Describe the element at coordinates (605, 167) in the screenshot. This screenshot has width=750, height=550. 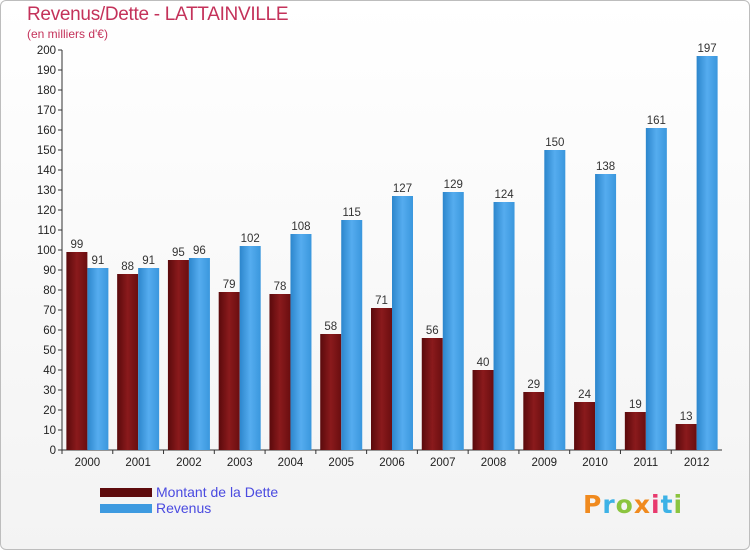
I see `data-label-revenus: 138` at that location.